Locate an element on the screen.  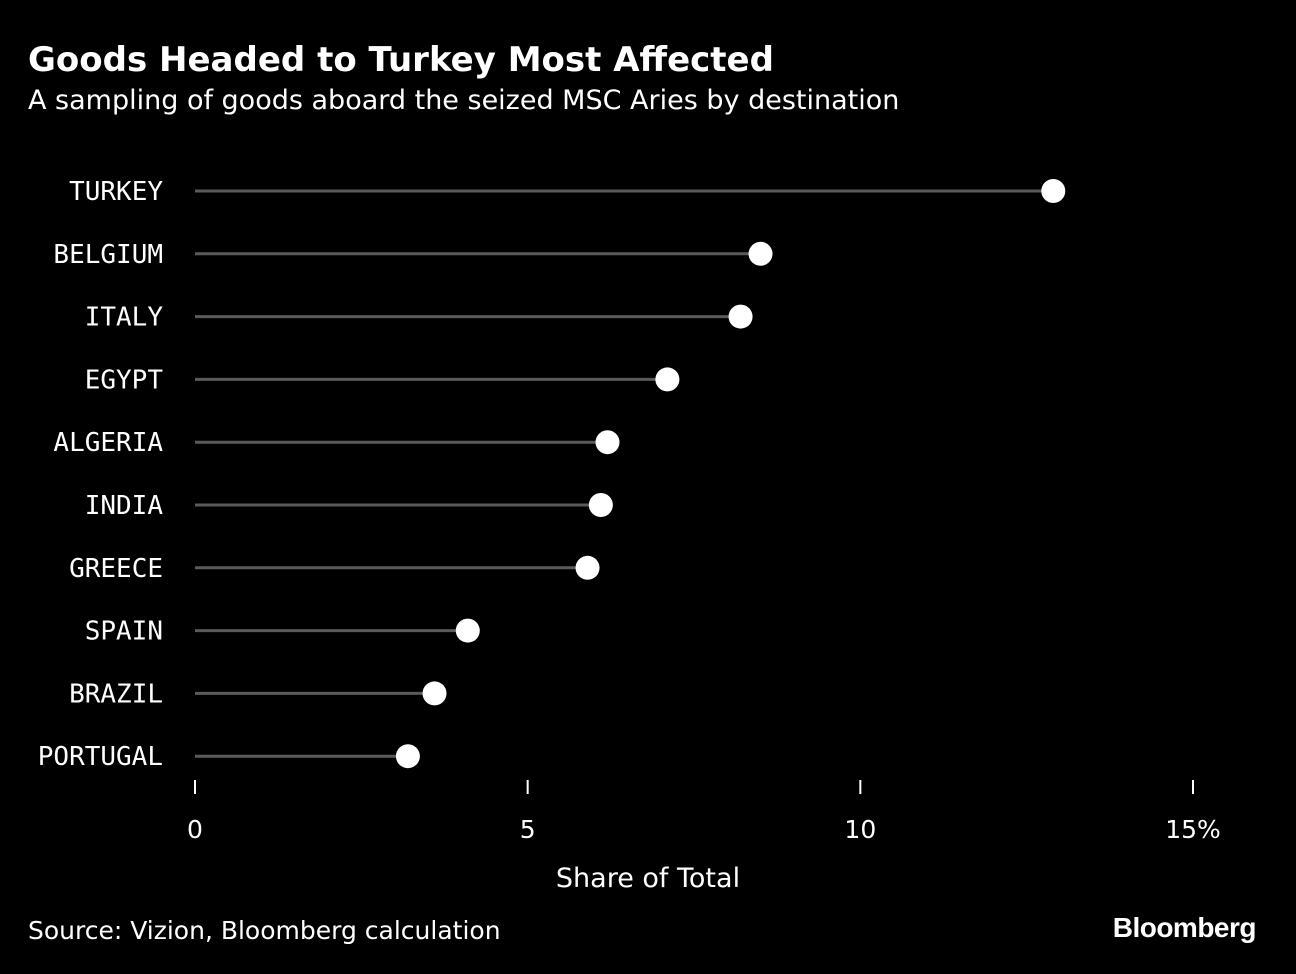
dot-portugal is located at coordinates (407, 756).